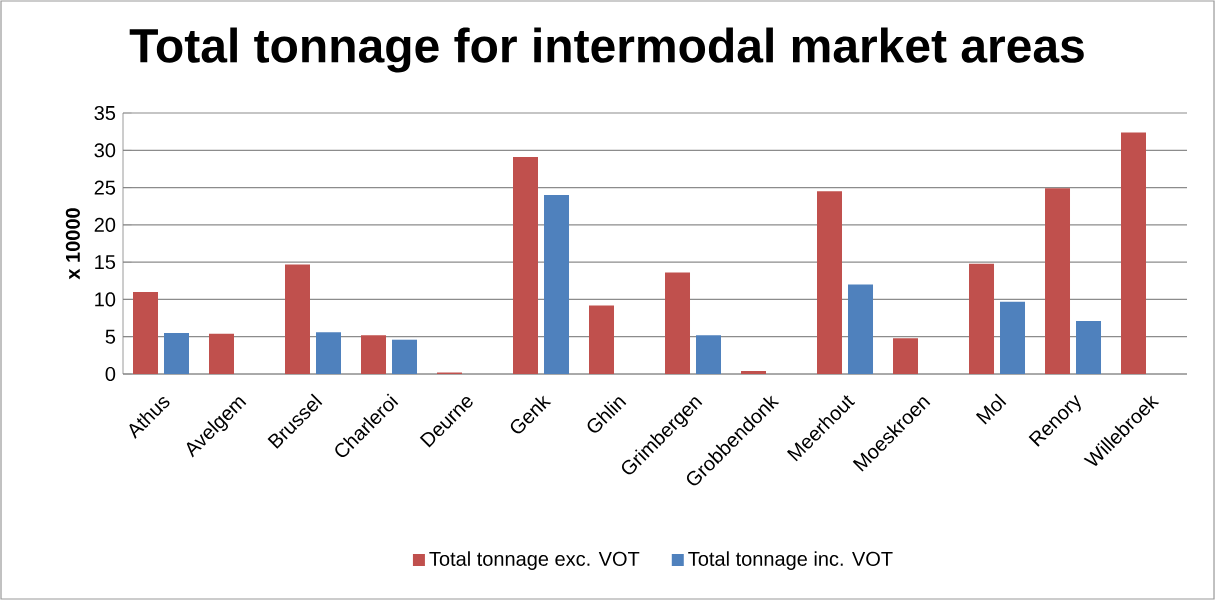  Describe the element at coordinates (105, 113) in the screenshot. I see `y-tick-label: 35` at that location.